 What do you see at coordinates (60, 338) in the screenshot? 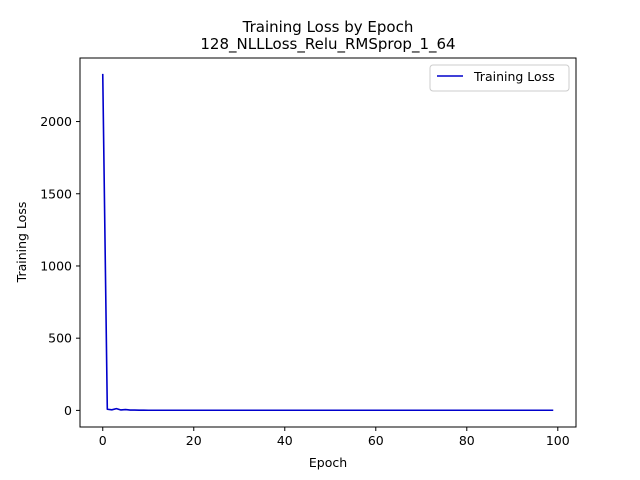
I see `y-tick-label: 500` at bounding box center [60, 338].